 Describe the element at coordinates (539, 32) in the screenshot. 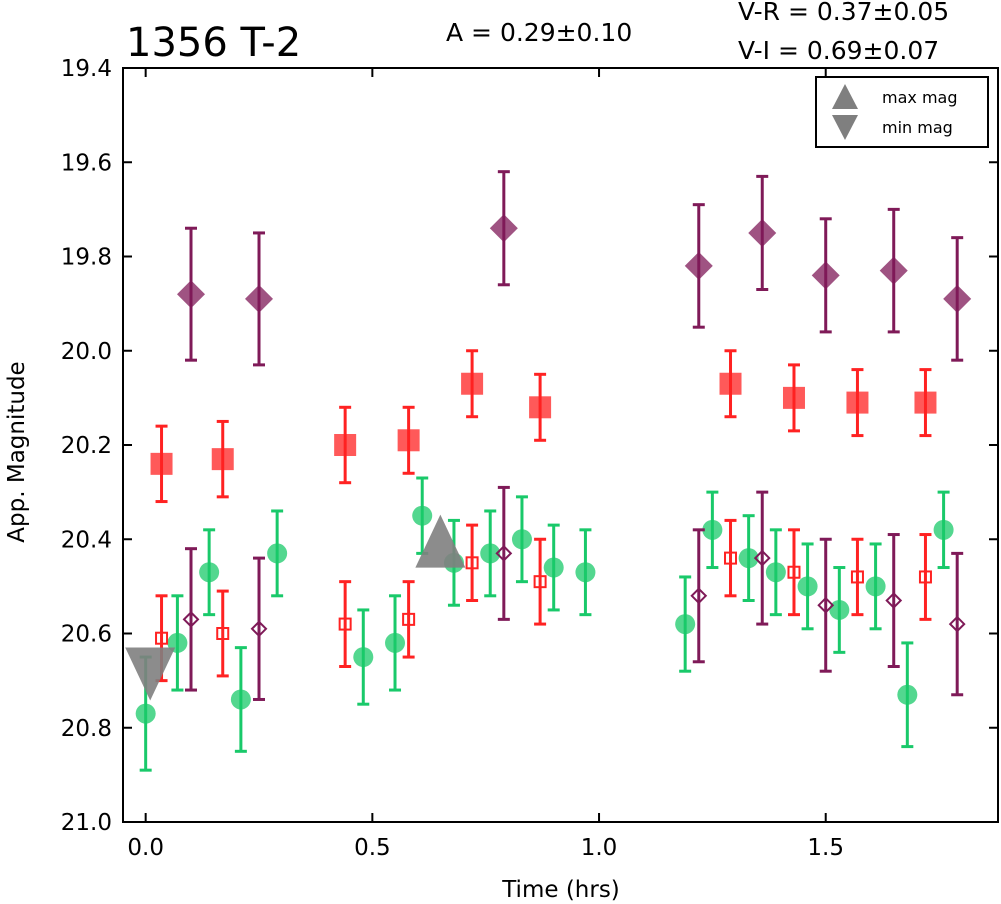

I see `amplitude-text: A = 0.29±0.10` at that location.